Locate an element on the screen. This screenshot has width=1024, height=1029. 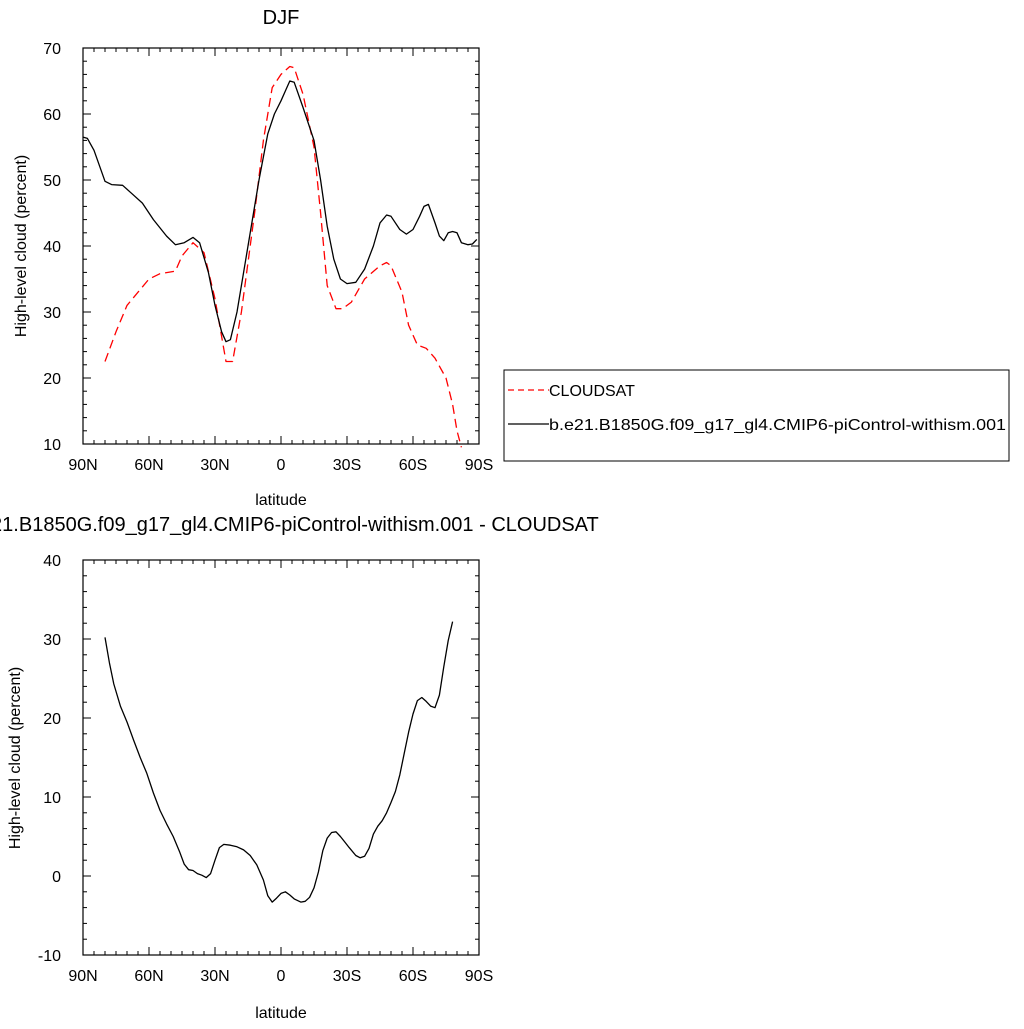
y-tick-label: 0 is located at coordinates (56, 877).